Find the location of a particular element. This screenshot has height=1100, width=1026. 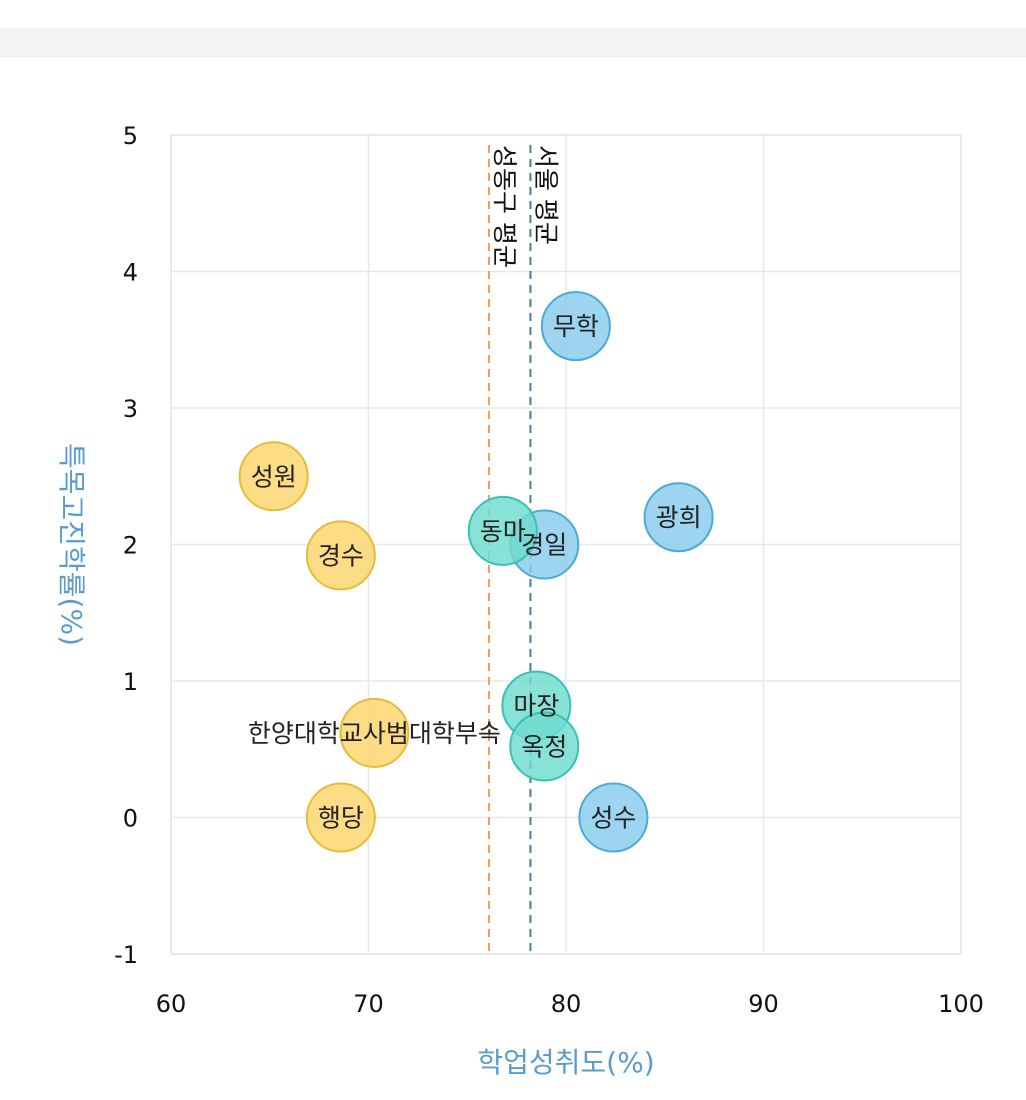

data-point-label: 경수 is located at coordinates (341, 555).